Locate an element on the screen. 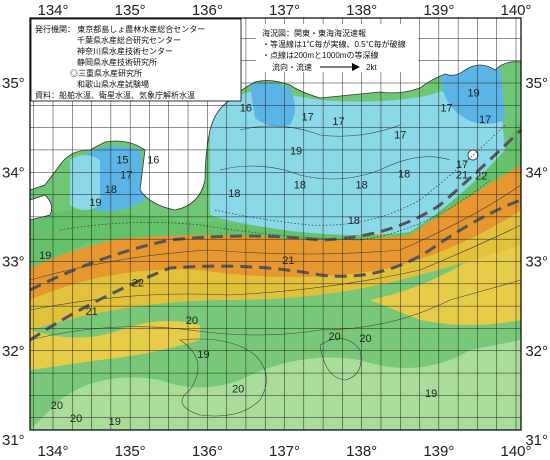 This screenshot has width=550, height=460. depth-contour-1000m is located at coordinates (275, 210).